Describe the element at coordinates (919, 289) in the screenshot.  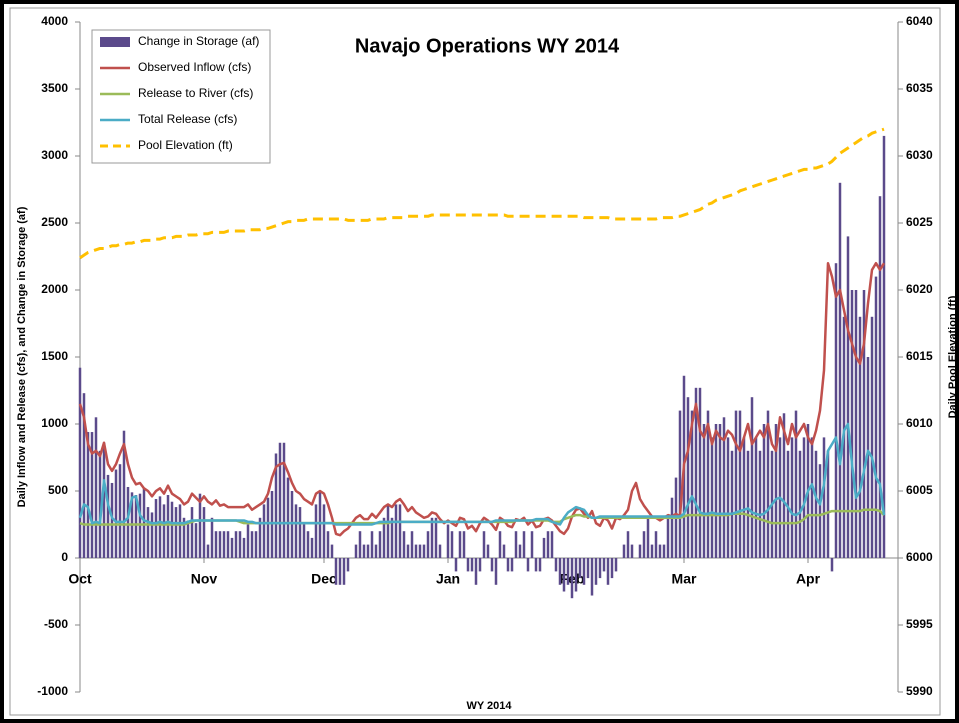
I see `y2-tick-label: 6020` at that location.